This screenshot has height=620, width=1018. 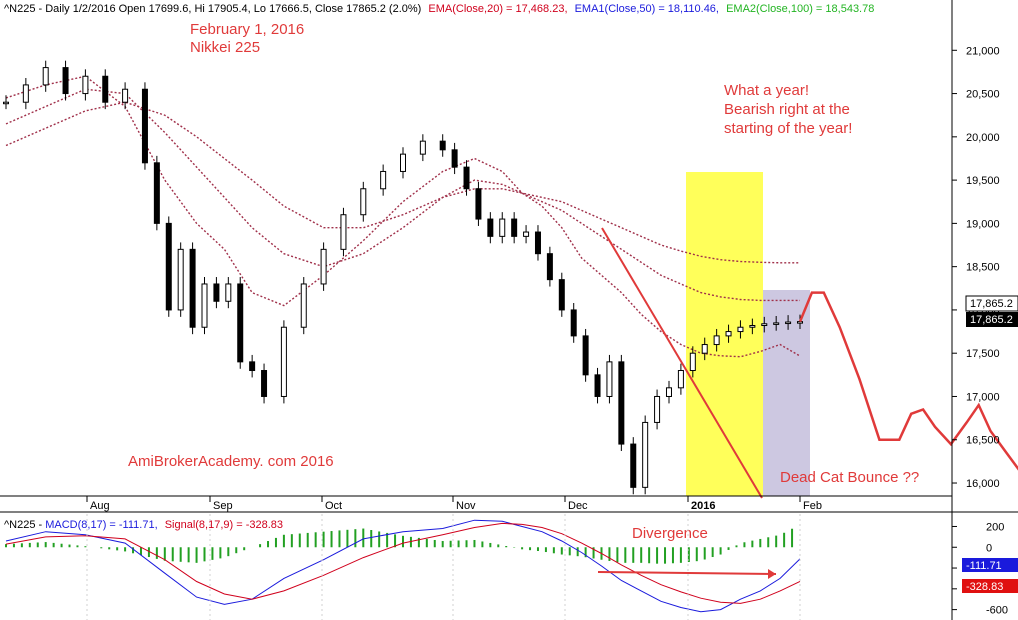 What do you see at coordinates (989, 548) in the screenshot?
I see `macd-y-tick-label: 0` at bounding box center [989, 548].